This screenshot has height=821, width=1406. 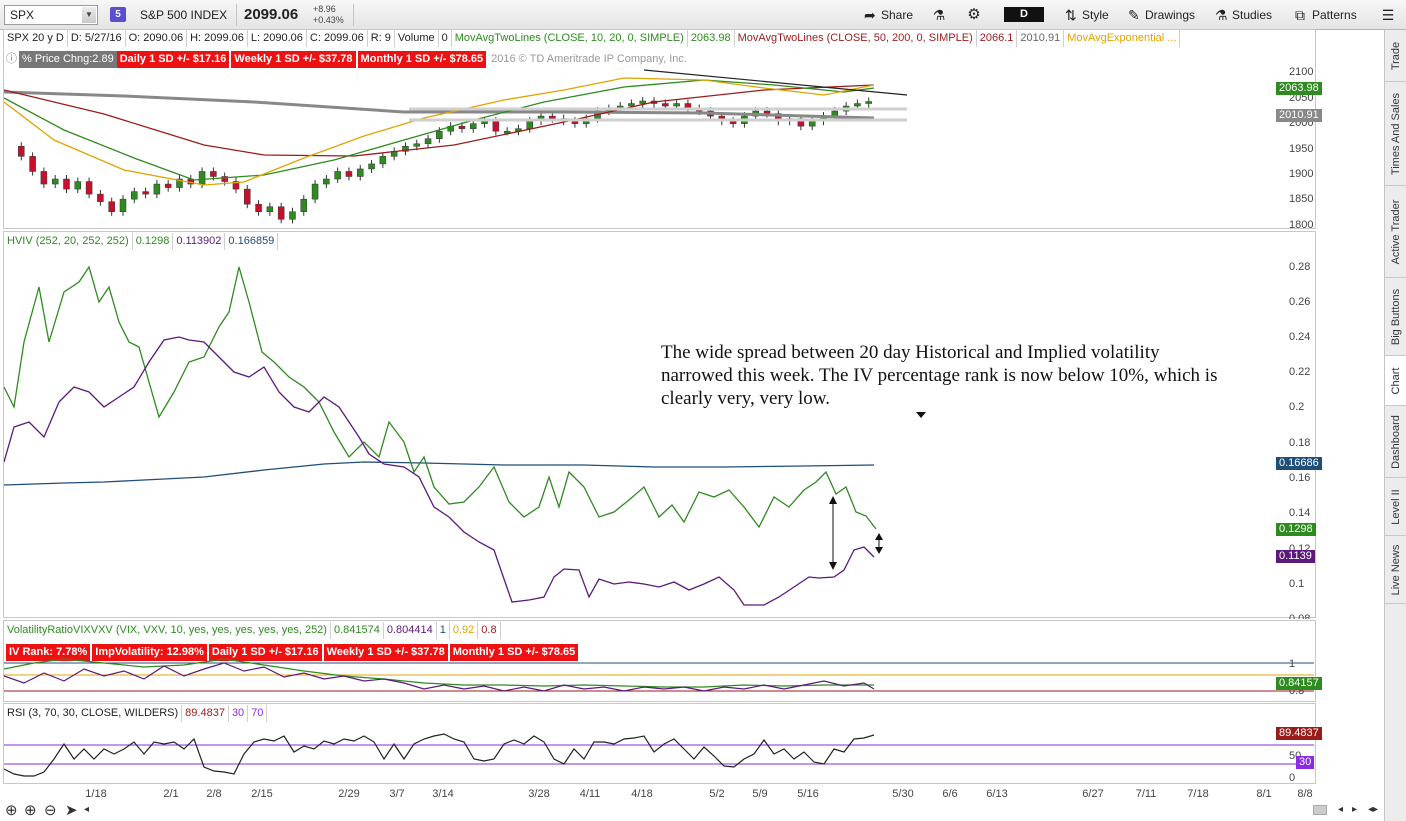 What do you see at coordinates (1160, 15) in the screenshot?
I see `drawings-button: ✎ Drawings` at bounding box center [1160, 15].